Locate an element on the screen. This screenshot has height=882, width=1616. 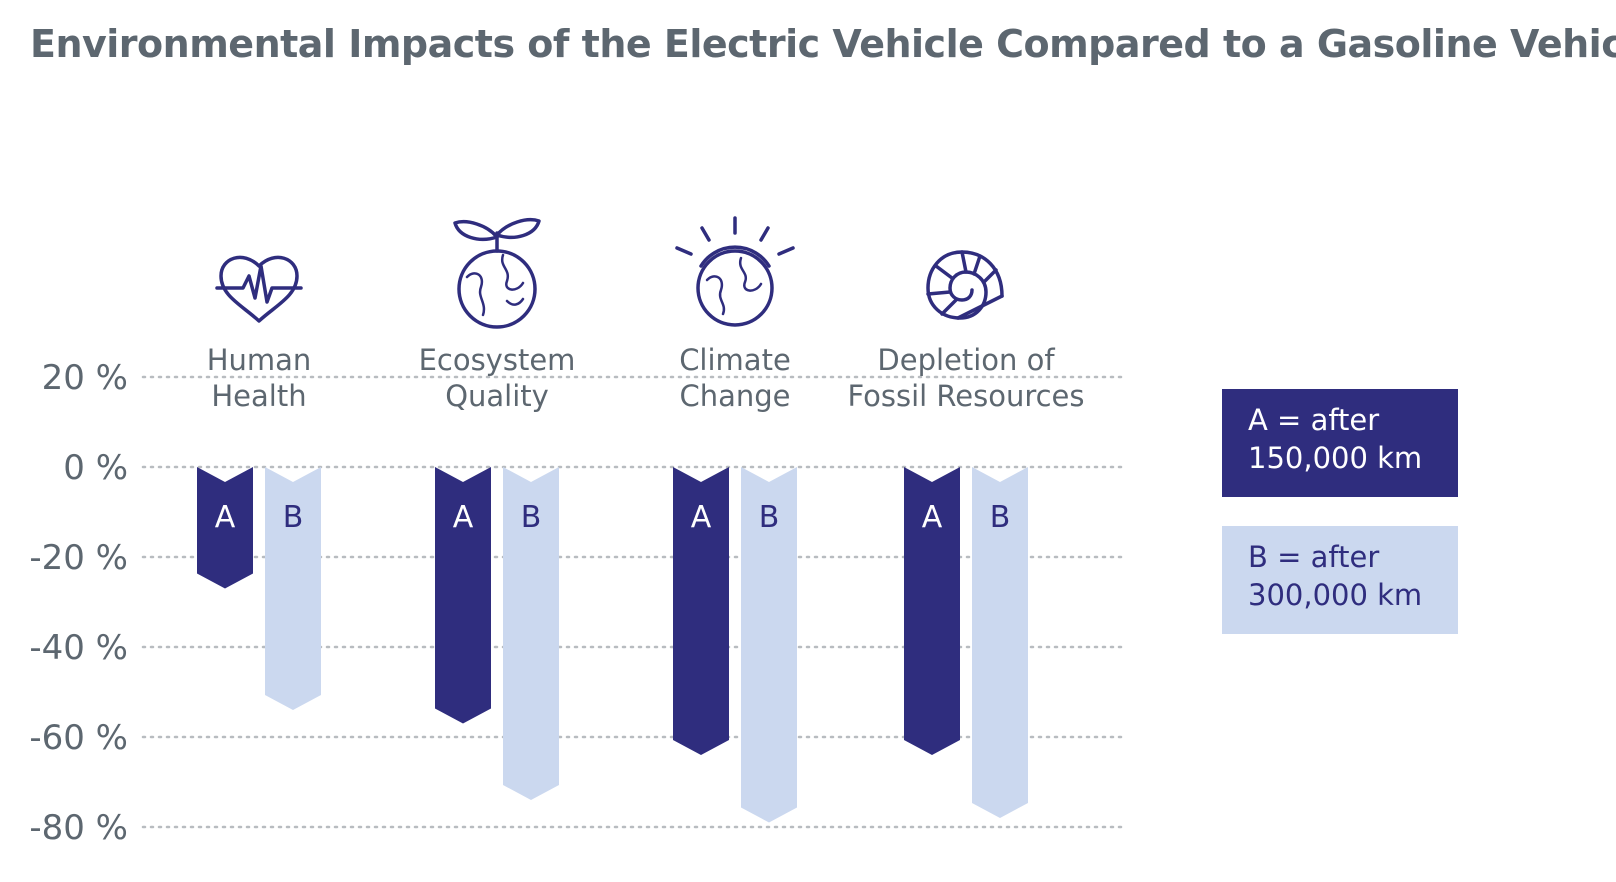
legend-b-line-2: 300,000 km is located at coordinates (1335, 595).